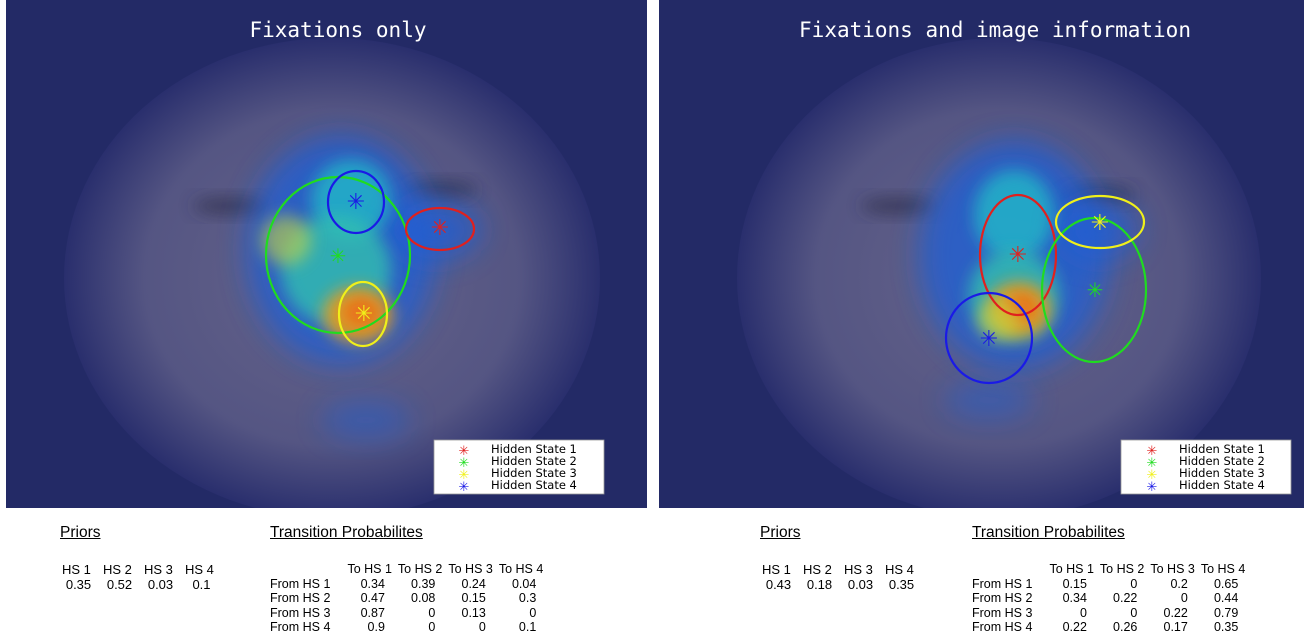  Describe the element at coordinates (140, 584) in the screenshot. I see `priors-value-row: 0.35 0.52 0.03 0.1` at that location.